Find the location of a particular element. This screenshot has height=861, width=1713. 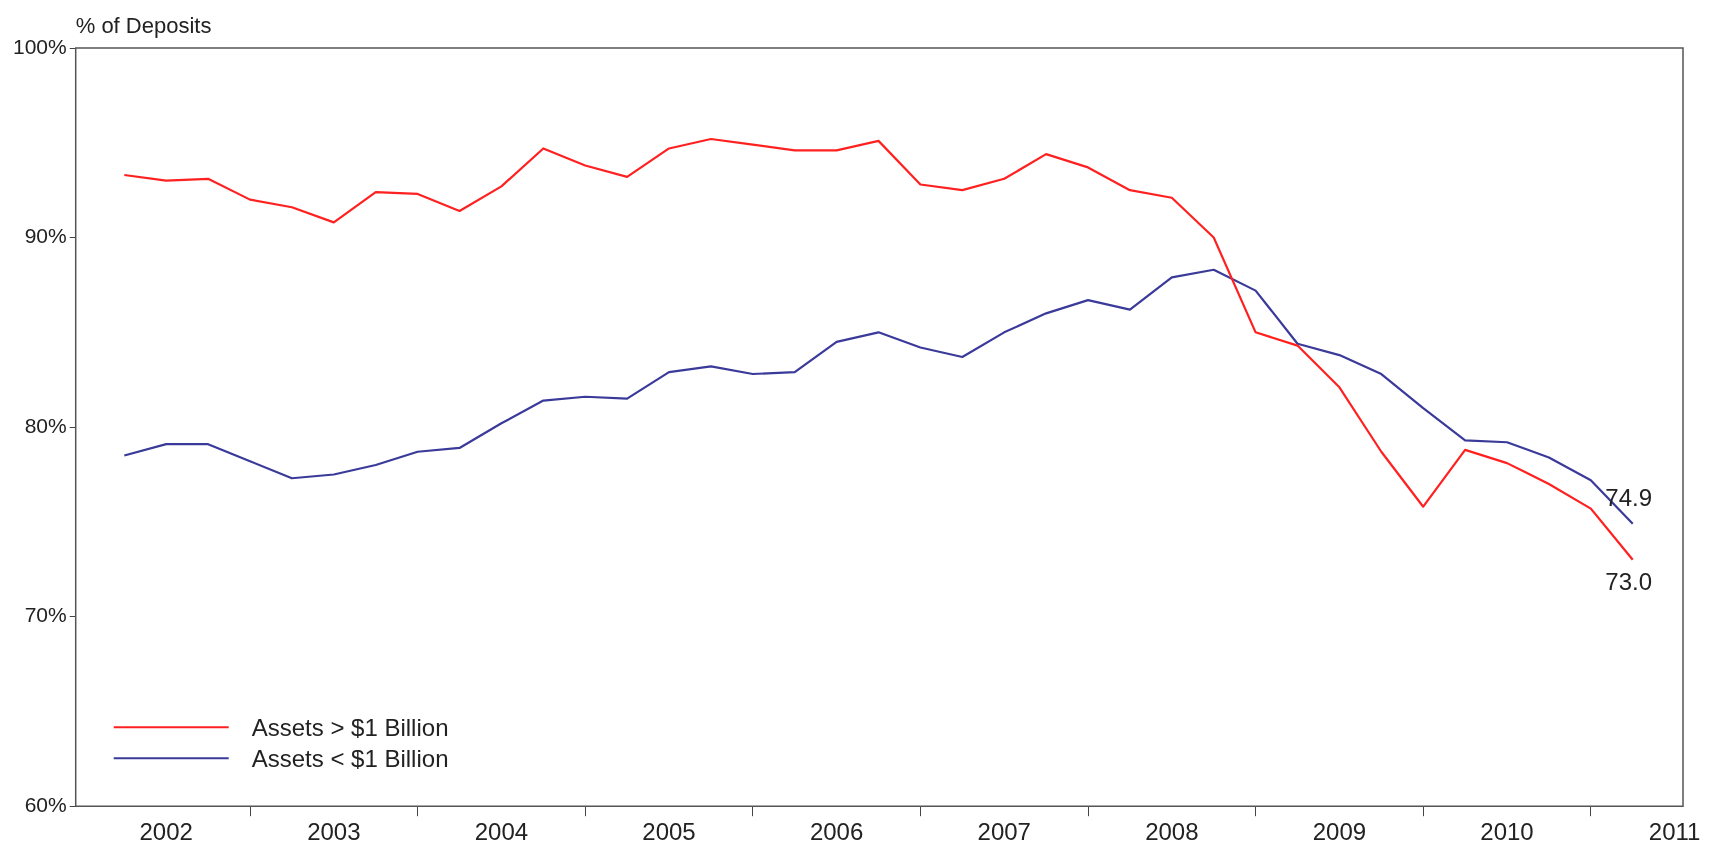

x-tick-label: 2006 is located at coordinates (836, 832).